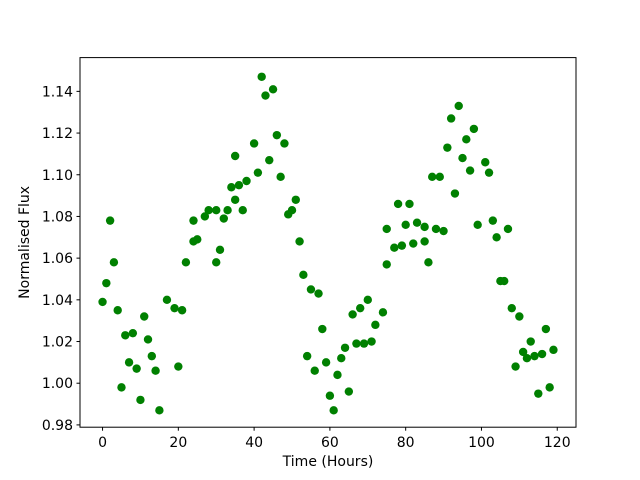  What do you see at coordinates (57, 92) in the screenshot?
I see `y-tick-label: 1.14` at bounding box center [57, 92].